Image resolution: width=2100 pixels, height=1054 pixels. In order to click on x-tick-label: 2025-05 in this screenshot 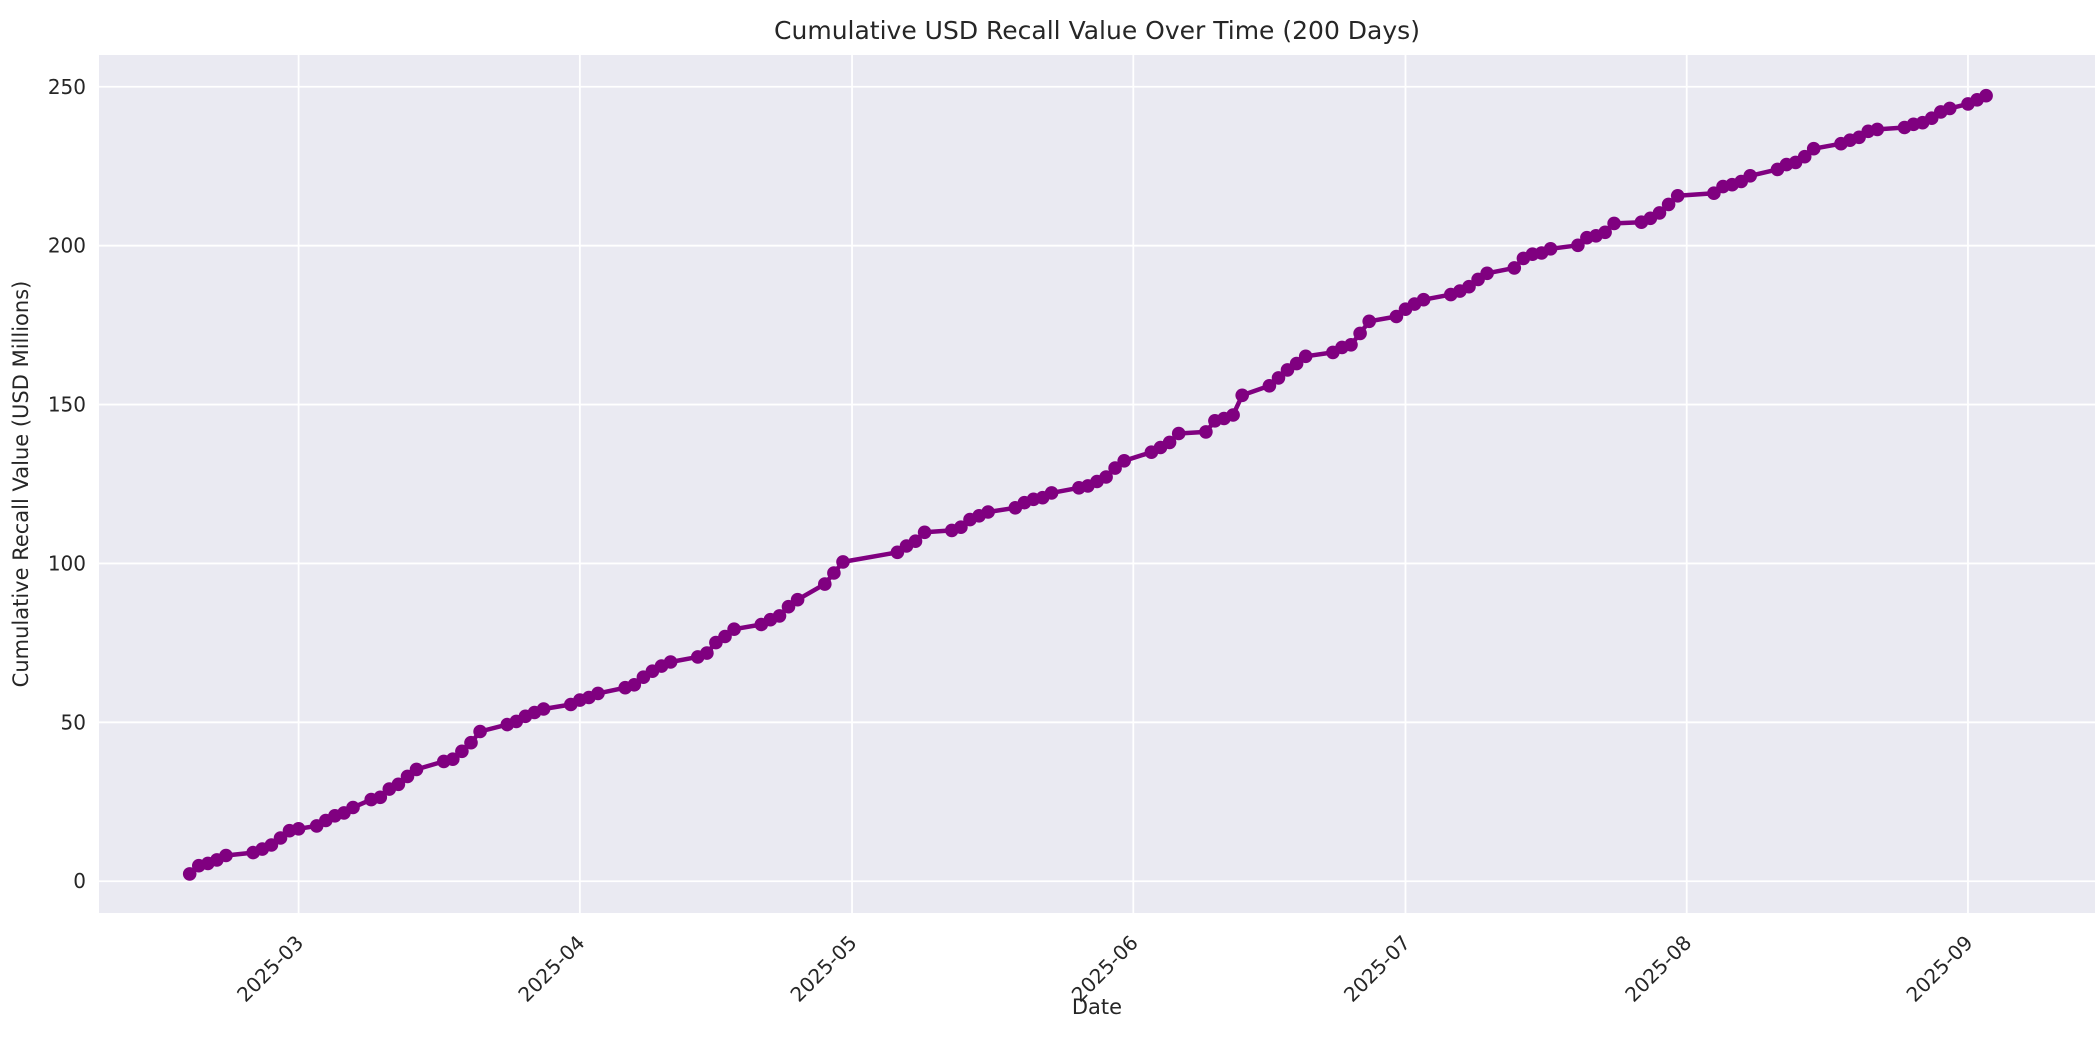, I will do `click(824, 969)`.